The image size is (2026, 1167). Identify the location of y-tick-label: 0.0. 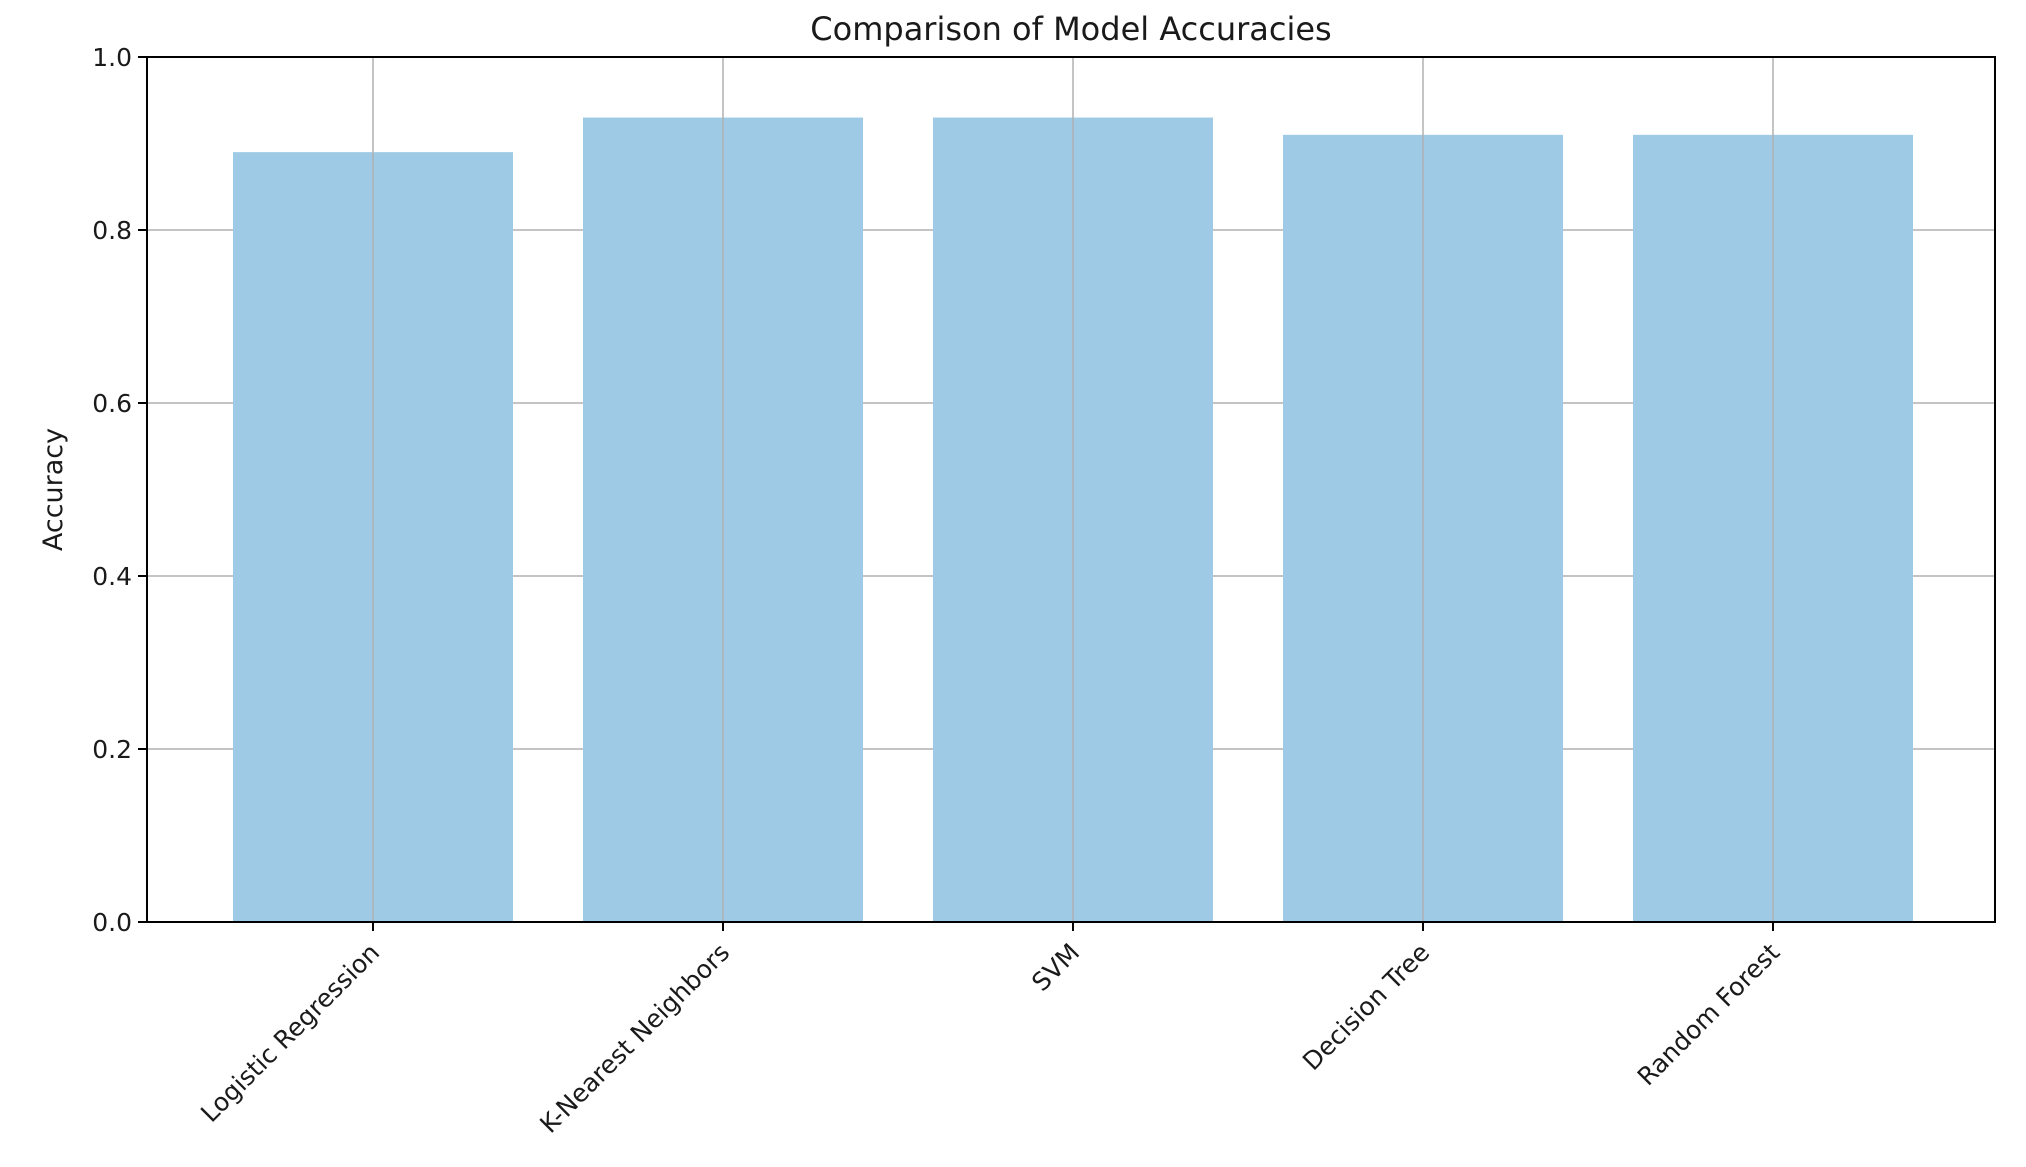
(112, 922).